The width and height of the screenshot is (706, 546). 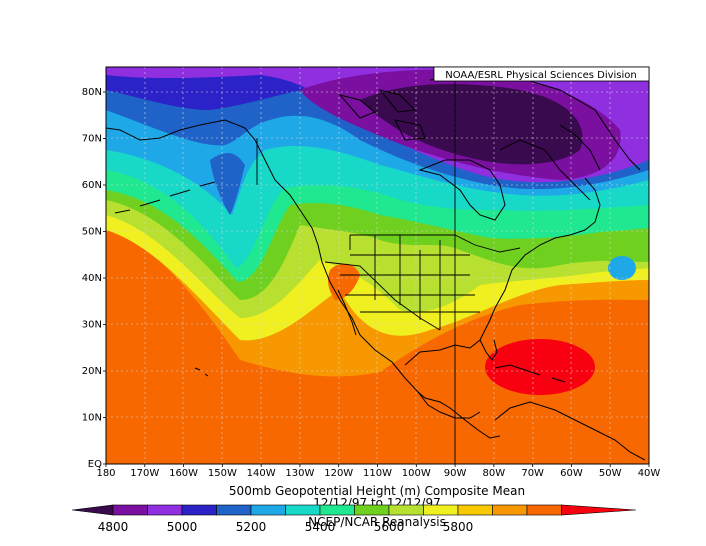 What do you see at coordinates (649, 473) in the screenshot?
I see `longitude-label: 40W` at bounding box center [649, 473].